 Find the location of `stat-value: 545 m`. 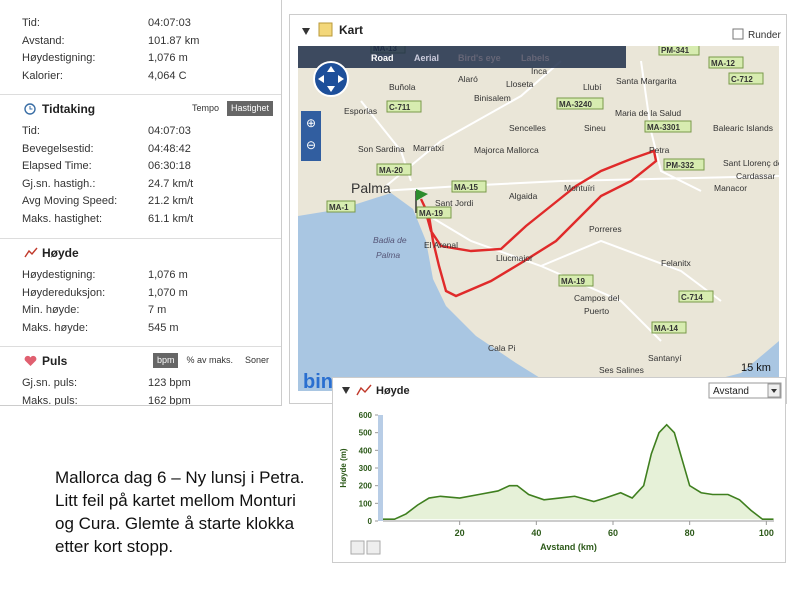

stat-value: 545 m is located at coordinates (163, 327).